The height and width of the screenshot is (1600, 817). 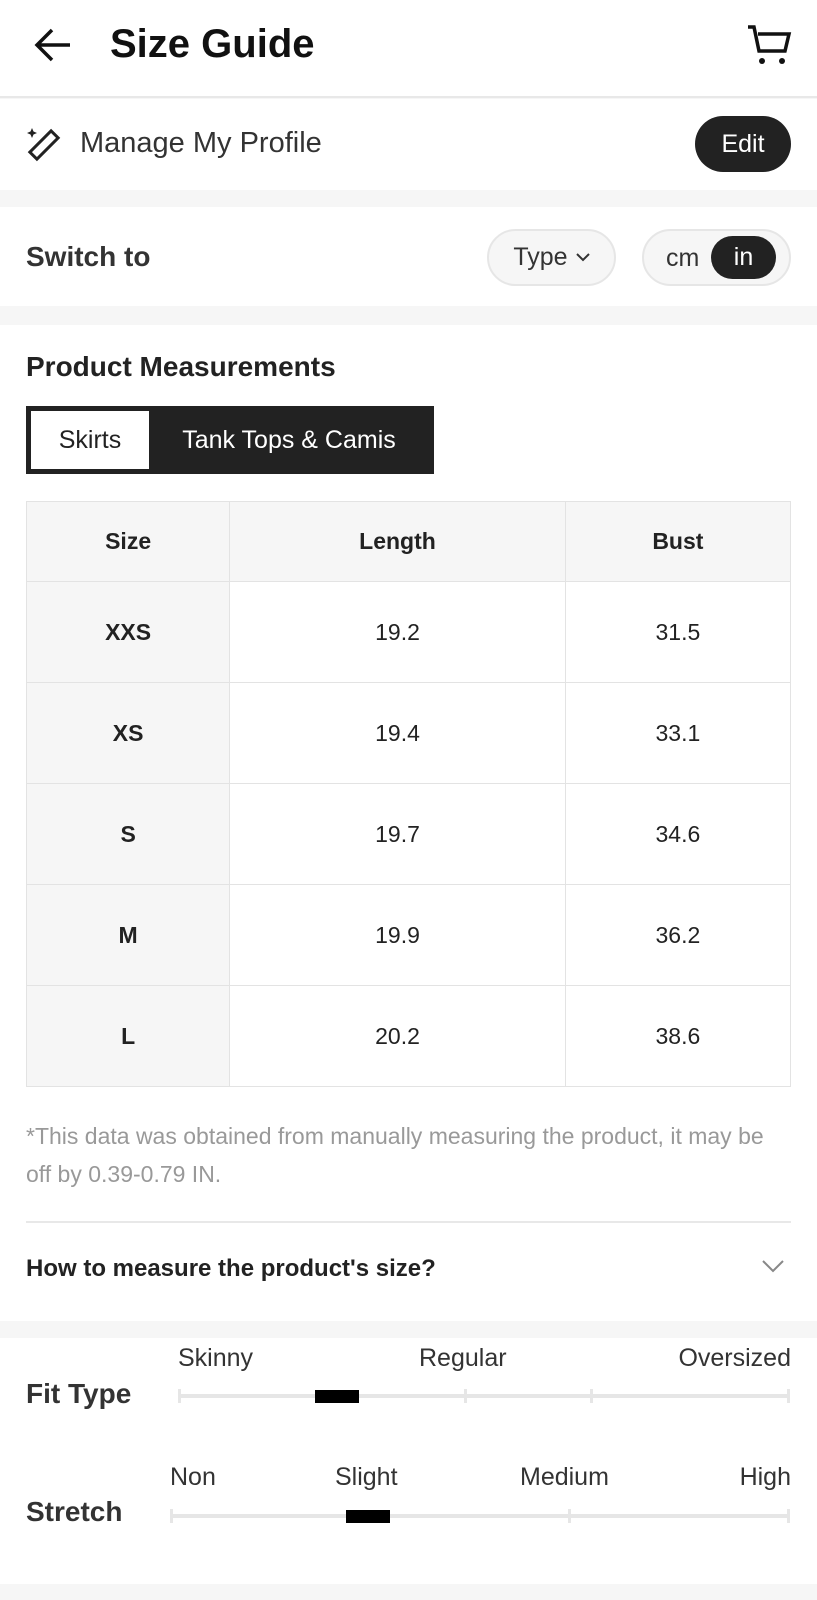 What do you see at coordinates (678, 935) in the screenshot?
I see `value-cell: 36.2` at bounding box center [678, 935].